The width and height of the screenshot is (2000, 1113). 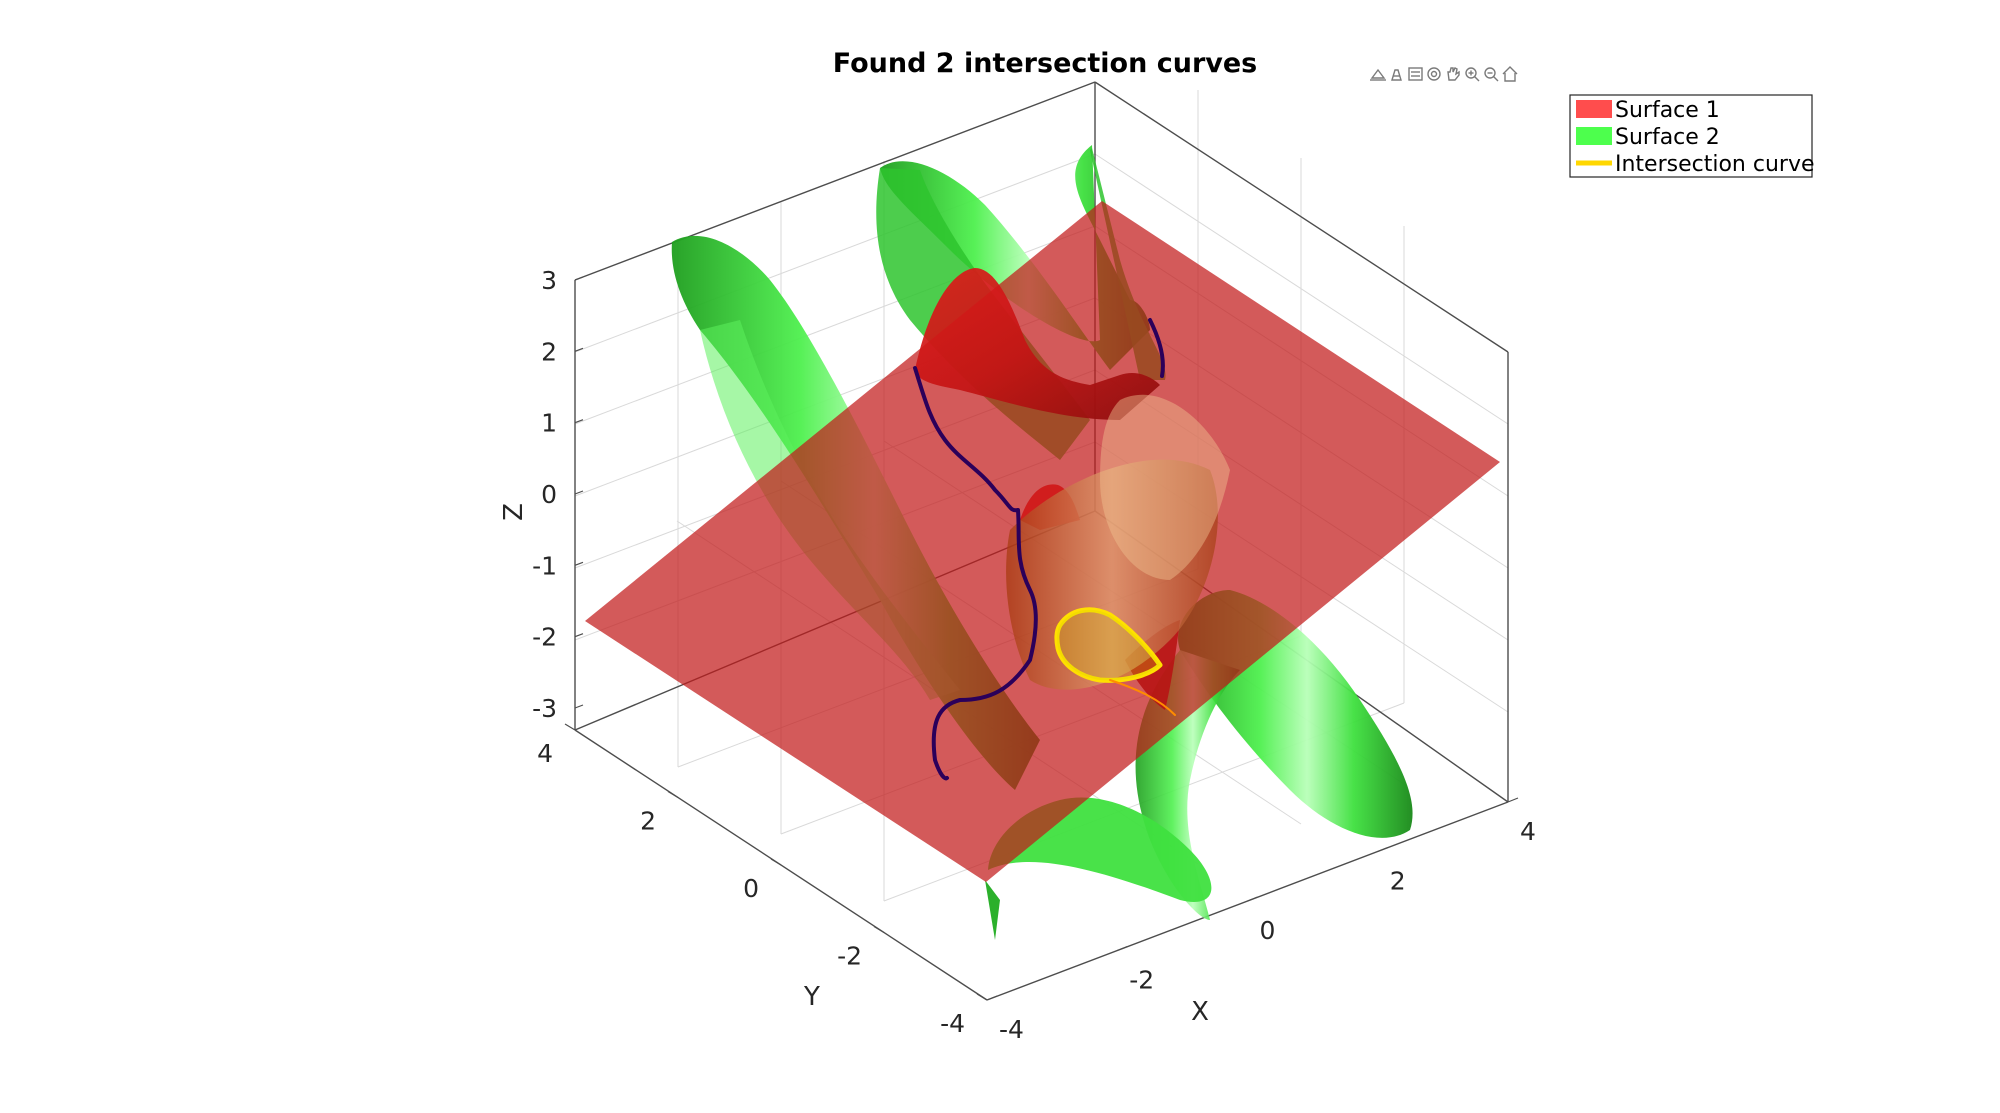 What do you see at coordinates (1453, 74) in the screenshot?
I see `pan-icon` at bounding box center [1453, 74].